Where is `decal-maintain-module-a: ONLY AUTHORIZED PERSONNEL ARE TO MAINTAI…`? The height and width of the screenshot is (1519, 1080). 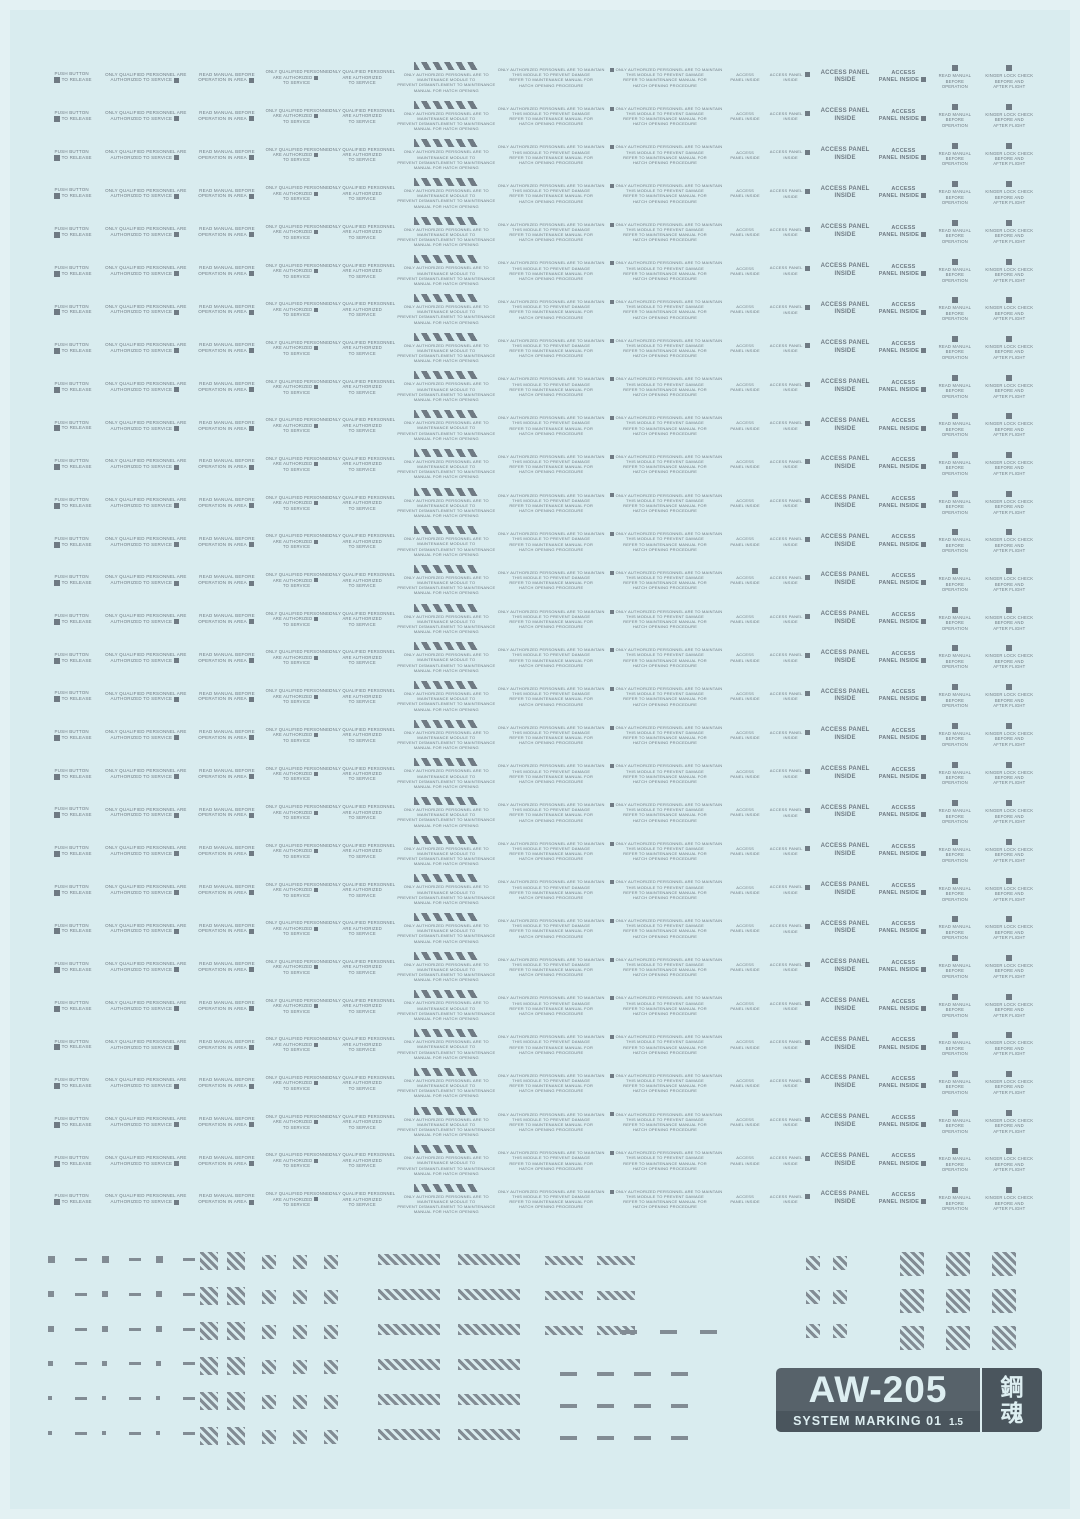 decal-maintain-module-a: ONLY AUTHORIZED PERSONNEL ARE TO MAINTAI… is located at coordinates (551, 425).